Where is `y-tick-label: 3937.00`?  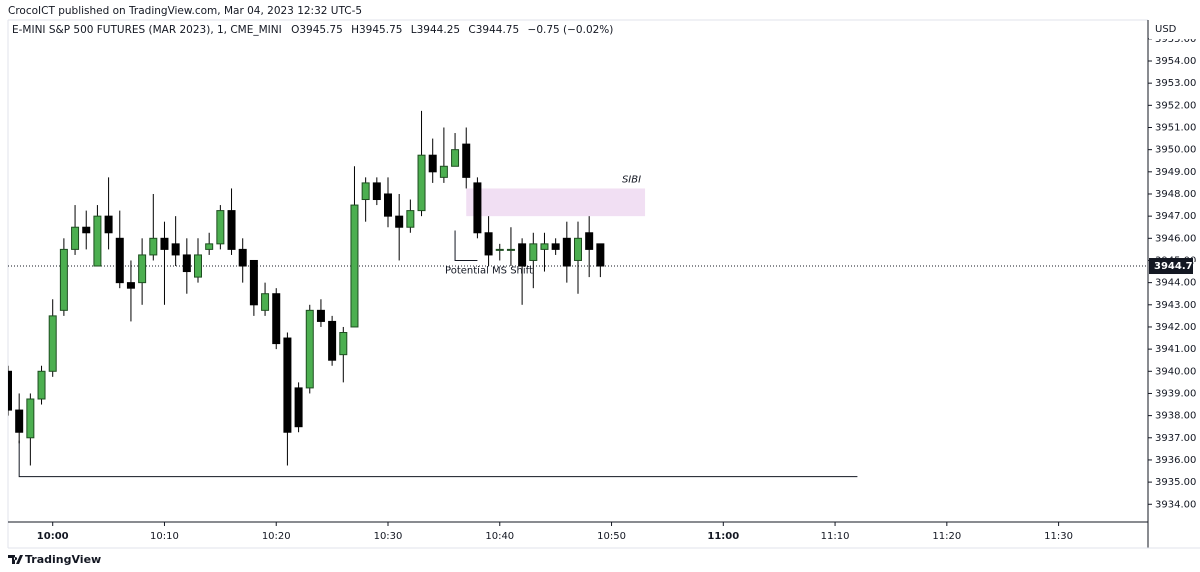 y-tick-label: 3937.00 is located at coordinates (1175, 438).